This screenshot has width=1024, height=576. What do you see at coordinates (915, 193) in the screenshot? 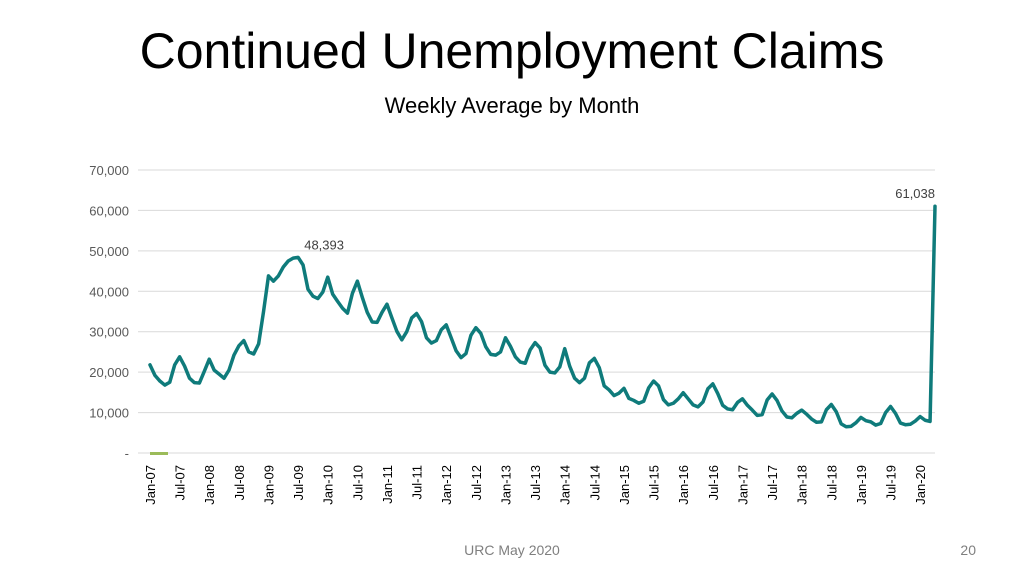
I see `data-label: 61,038` at bounding box center [915, 193].